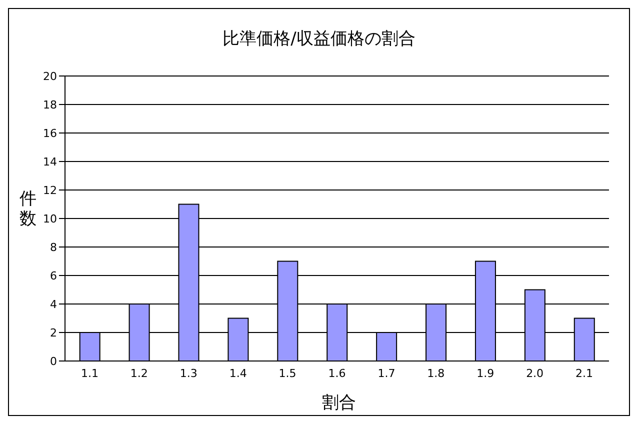 Image resolution: width=640 pixels, height=424 pixels. What do you see at coordinates (50, 219) in the screenshot?
I see `y-tick-label: 10` at bounding box center [50, 219].